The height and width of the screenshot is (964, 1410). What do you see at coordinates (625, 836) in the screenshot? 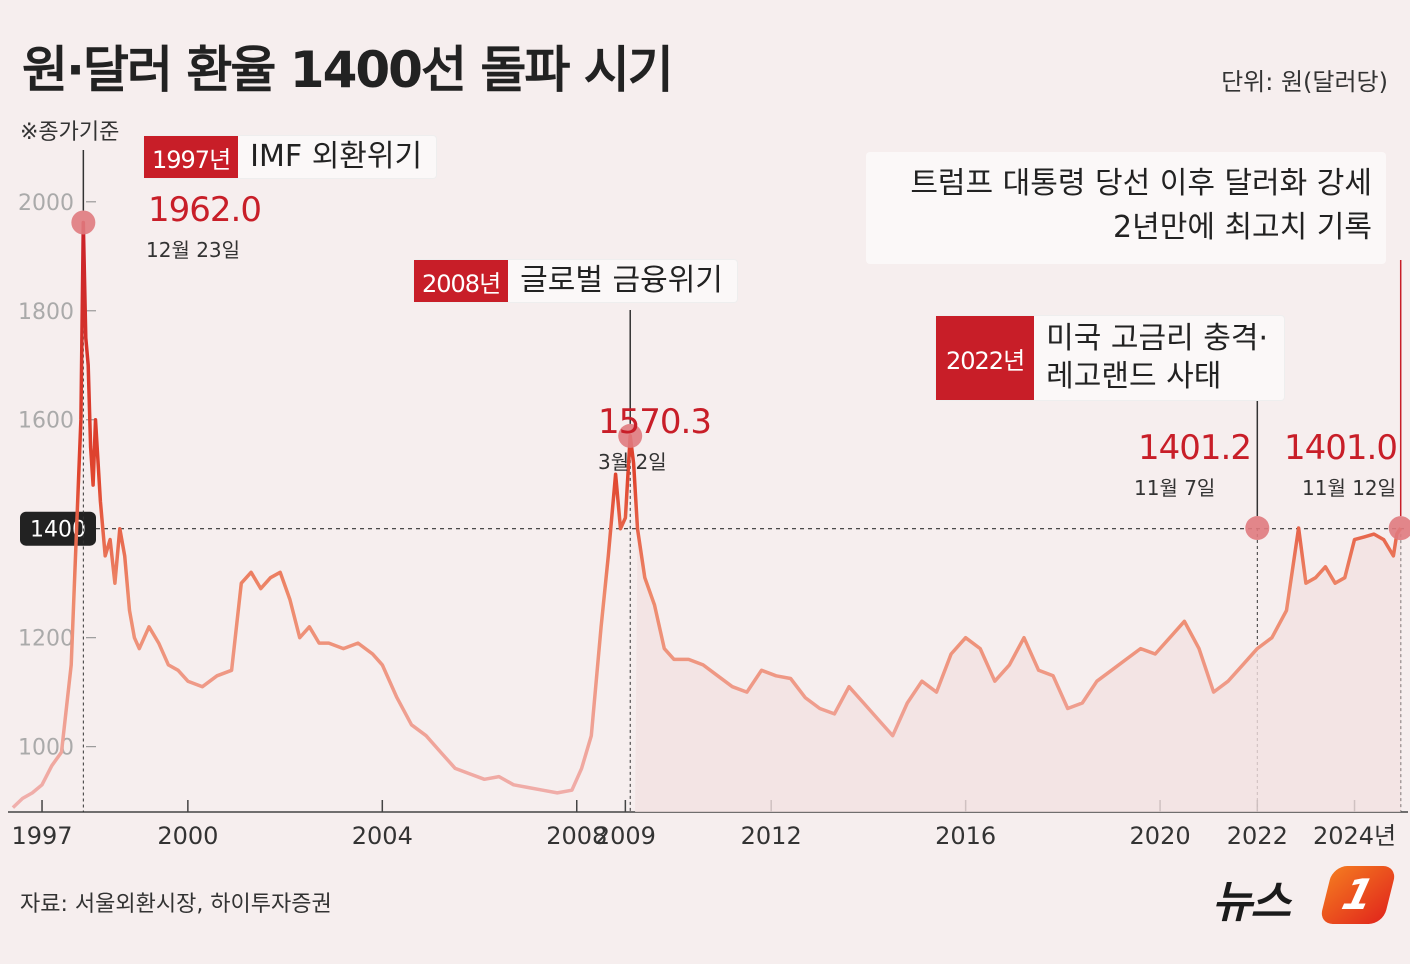
I see `x-tick-label: 2009` at bounding box center [625, 836].